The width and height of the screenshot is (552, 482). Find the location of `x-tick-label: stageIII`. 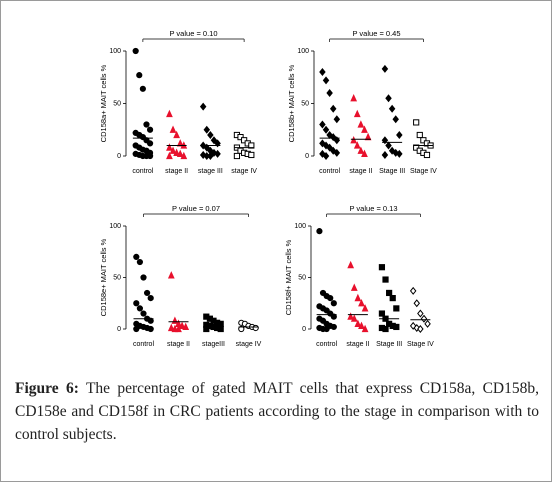

x-tick-label: stageIII is located at coordinates (213, 344).